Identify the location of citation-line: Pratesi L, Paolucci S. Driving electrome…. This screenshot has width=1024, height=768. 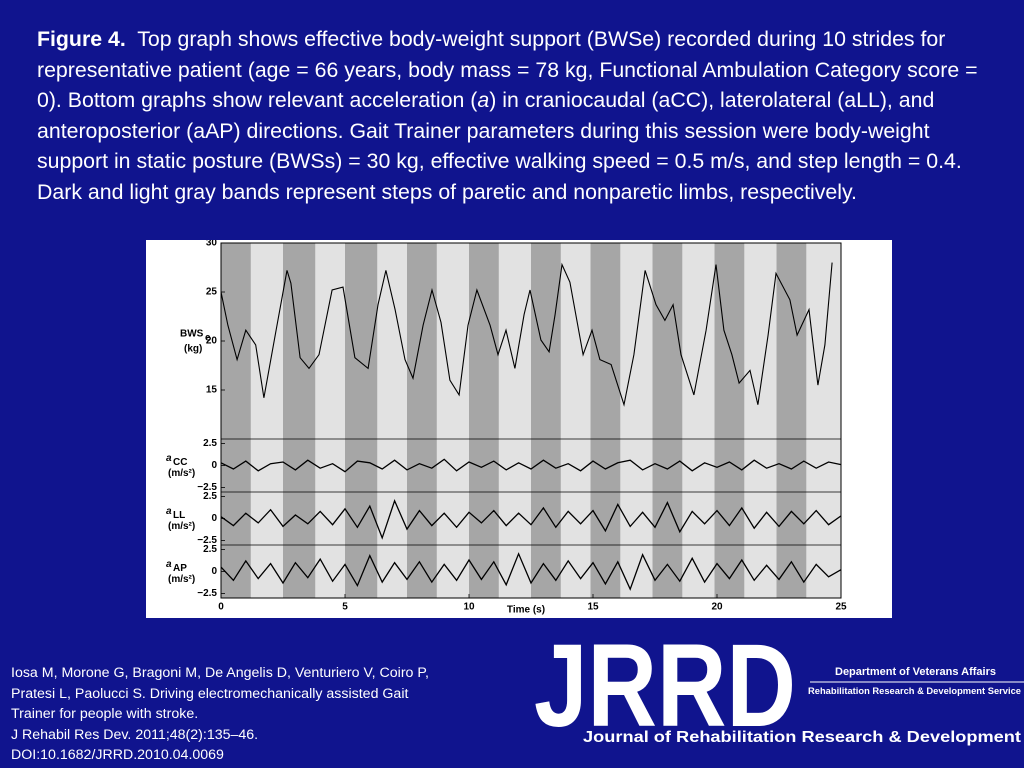
(210, 693).